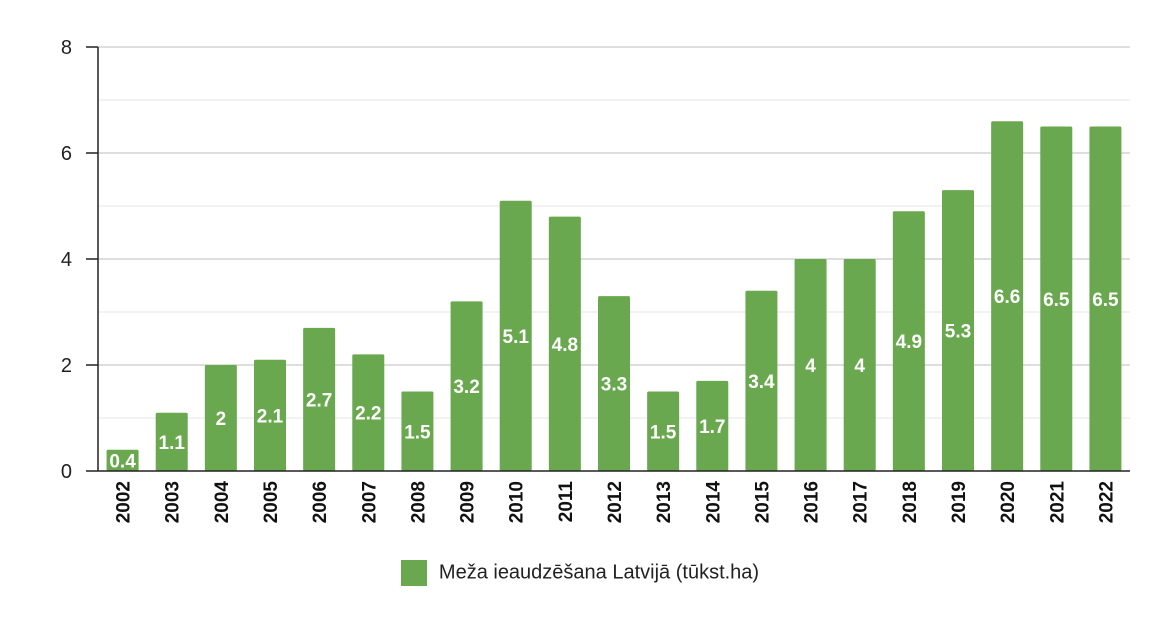  I want to click on data-label: 2.1, so click(270, 416).